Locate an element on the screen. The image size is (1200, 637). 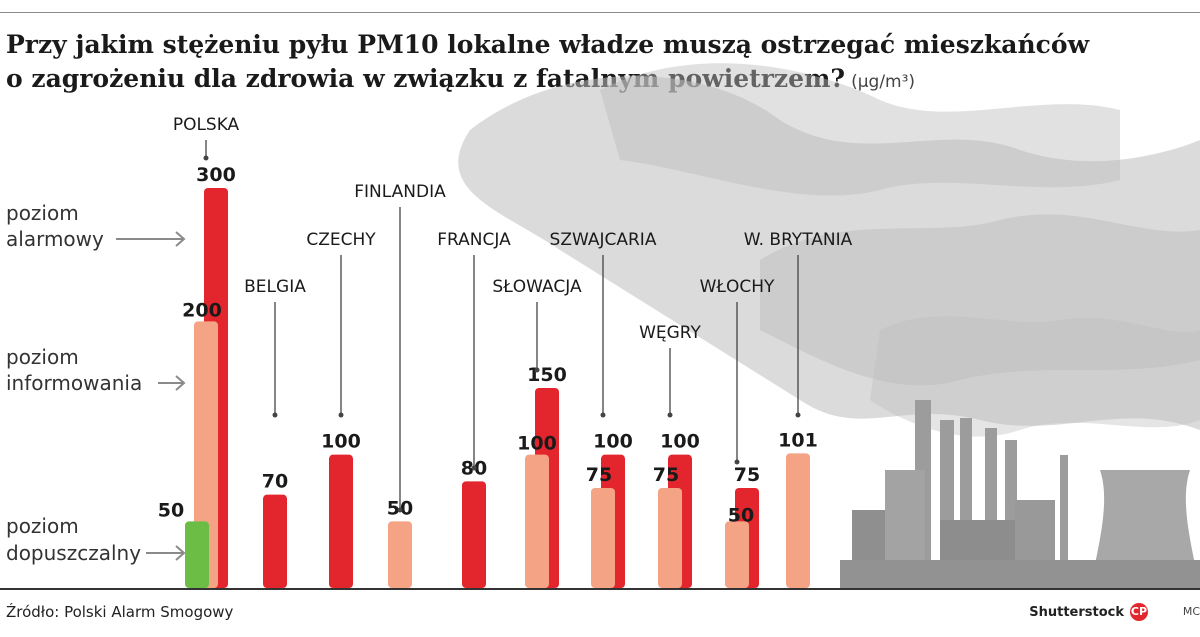
source-note: Źródło: Polski Alarm Smogowy is located at coordinates (120, 612).